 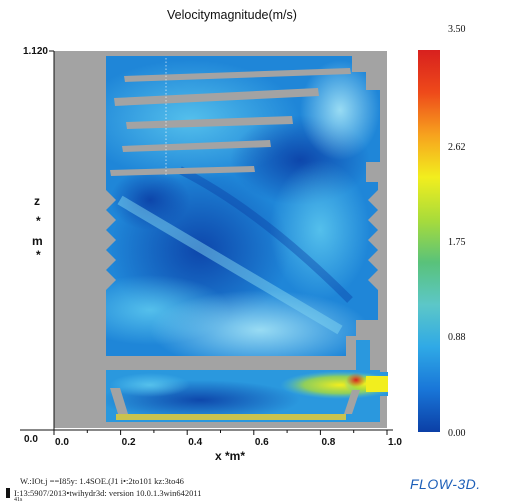 What do you see at coordinates (119, 401) in the screenshot?
I see `left-strut` at bounding box center [119, 401].